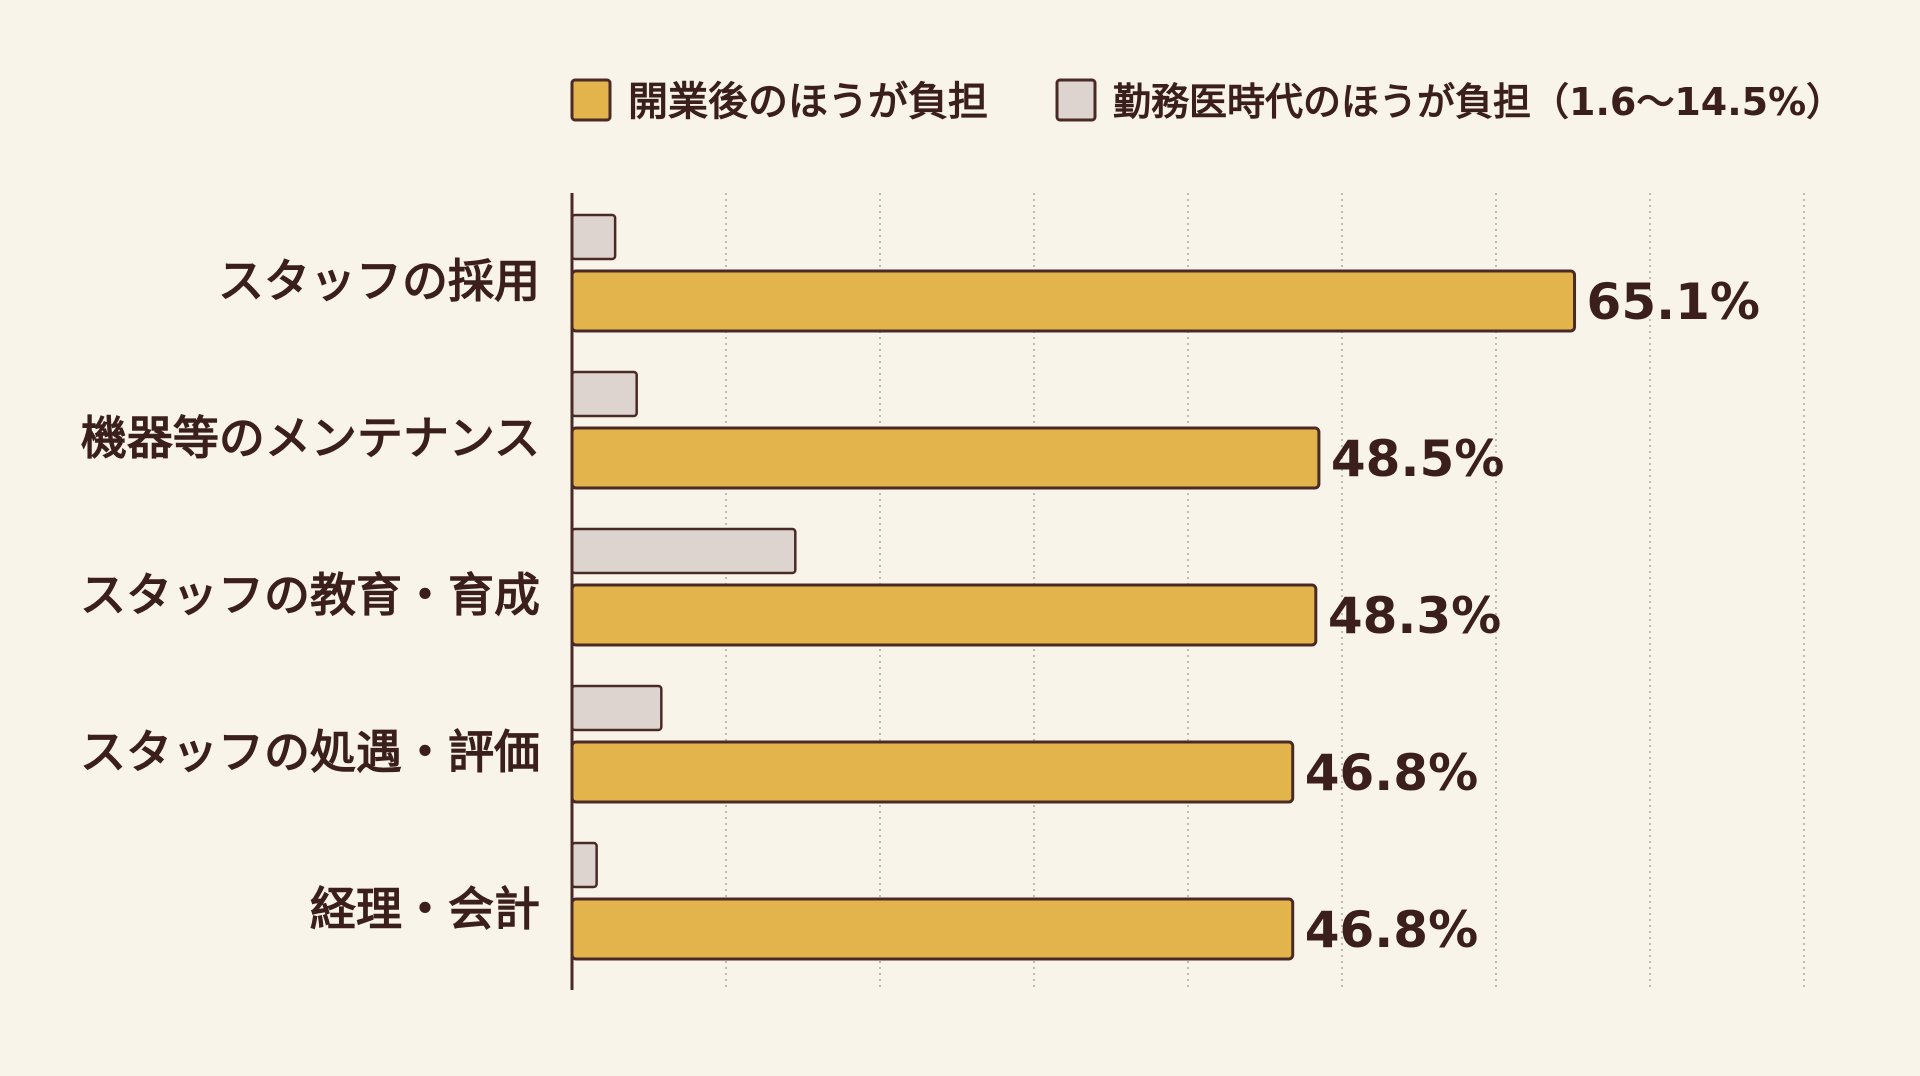  Describe the element at coordinates (1414, 616) in the screenshot. I see `value-label: 48.3%` at that location.